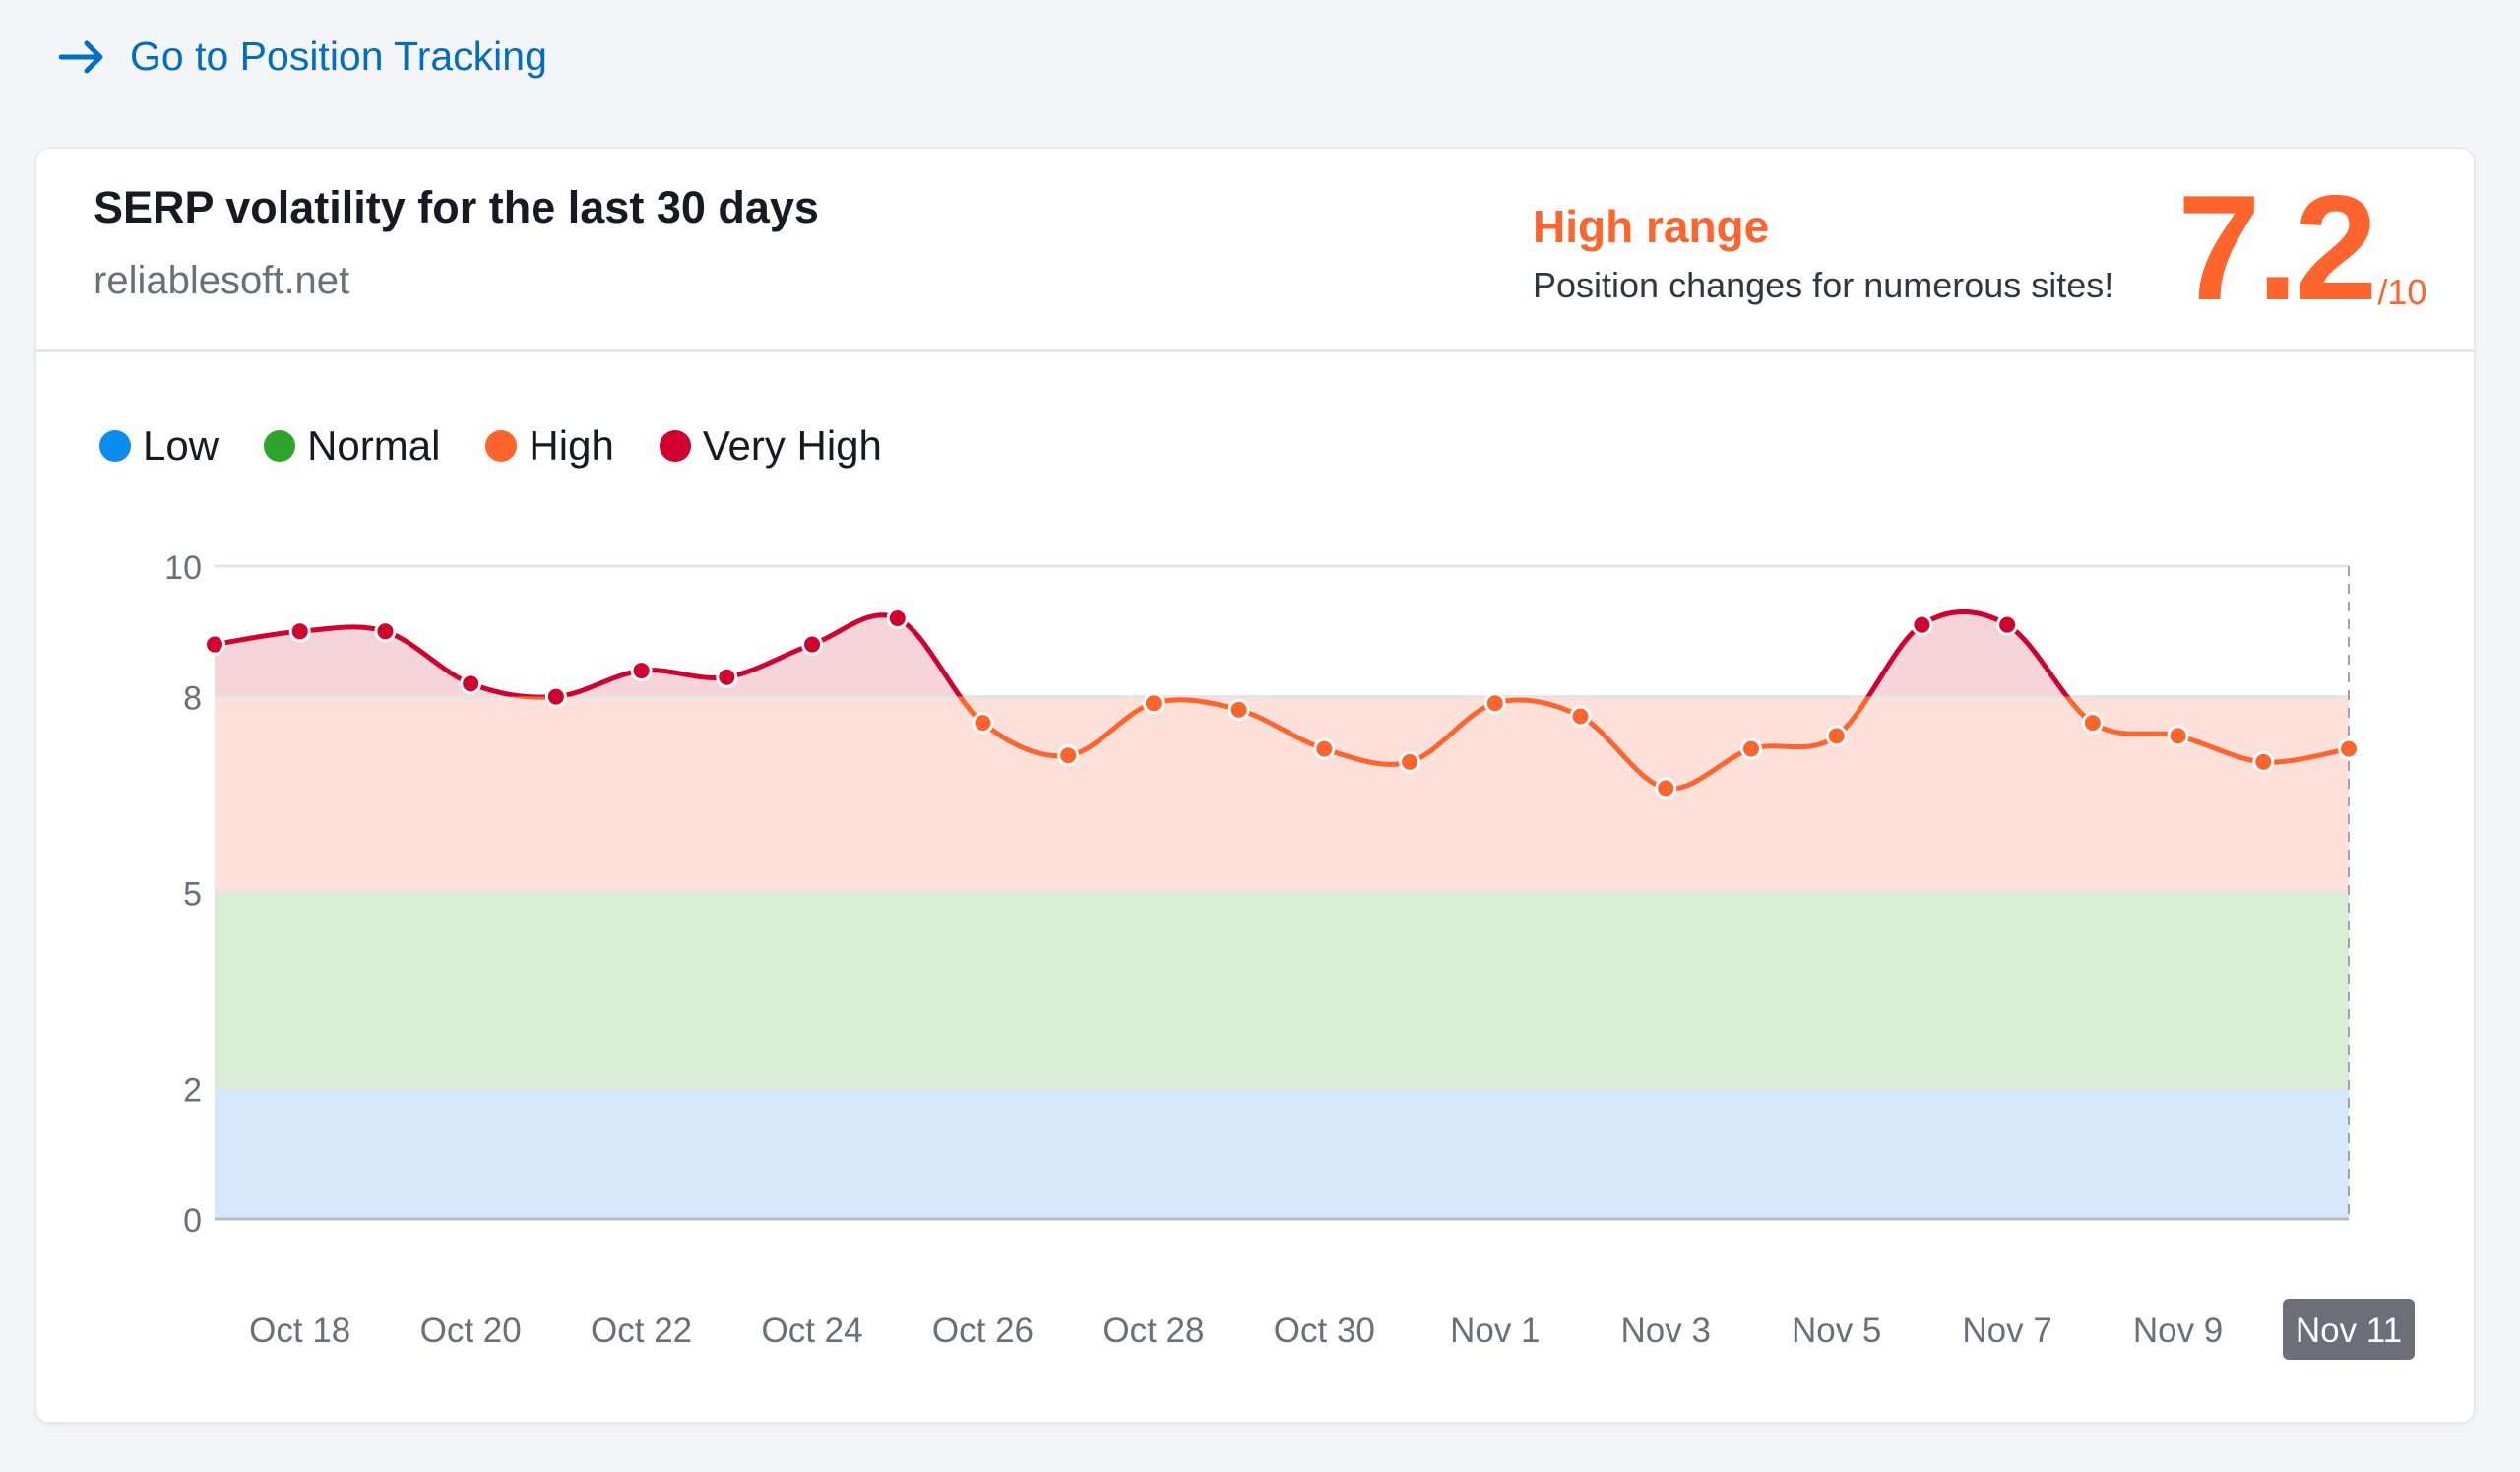 This screenshot has width=2520, height=1472. Describe the element at coordinates (571, 445) in the screenshot. I see `legend-label-high: High` at that location.